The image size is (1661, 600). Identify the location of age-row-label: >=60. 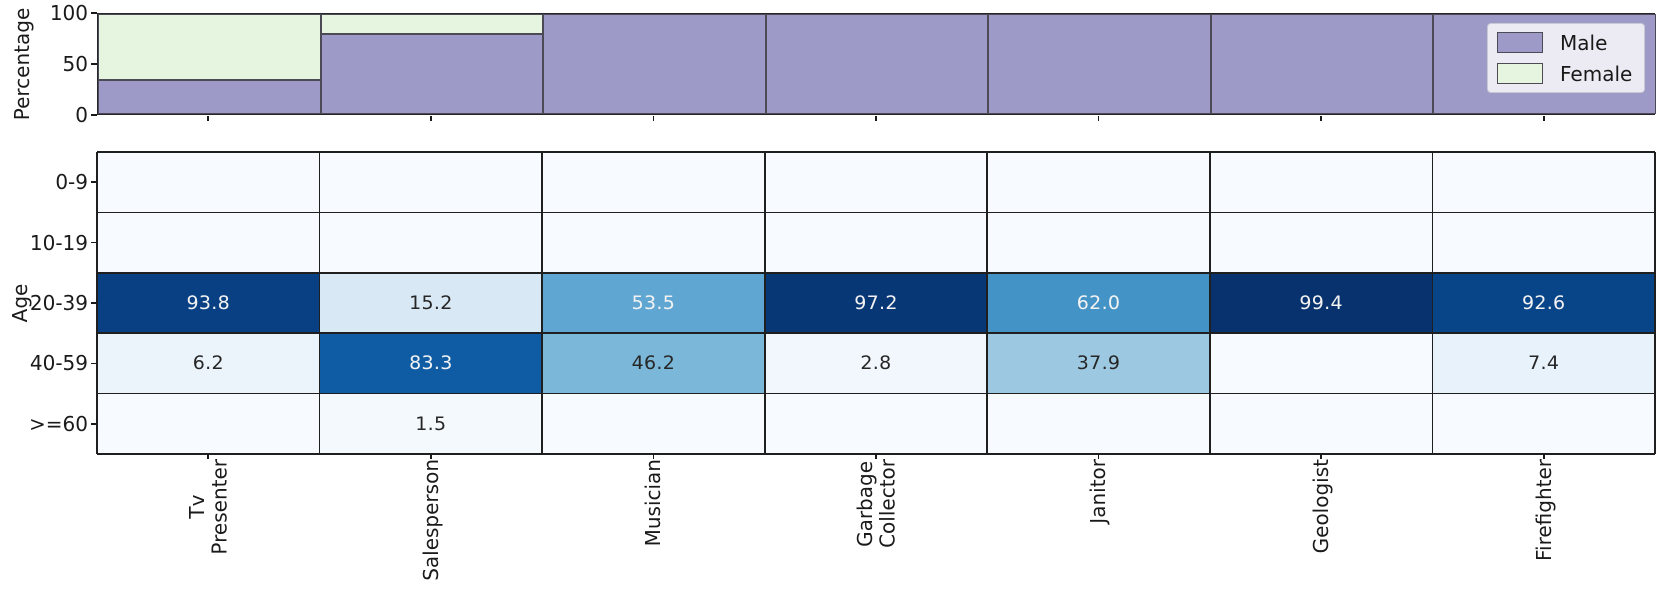
(58, 423).